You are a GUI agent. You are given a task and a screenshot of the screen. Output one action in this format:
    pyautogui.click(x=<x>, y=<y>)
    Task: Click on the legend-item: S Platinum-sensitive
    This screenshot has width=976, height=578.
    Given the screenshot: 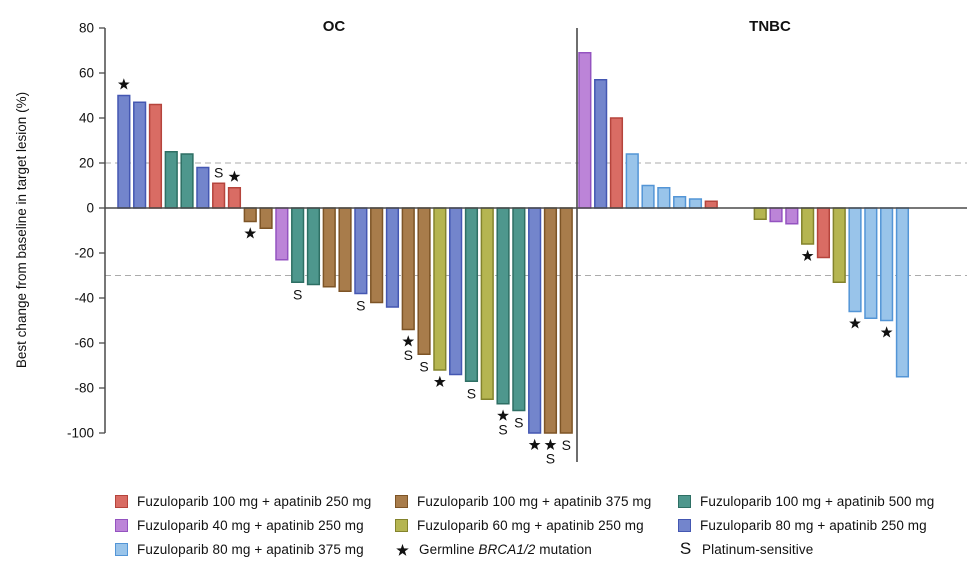 What is the action you would take?
    pyautogui.click(x=745, y=549)
    